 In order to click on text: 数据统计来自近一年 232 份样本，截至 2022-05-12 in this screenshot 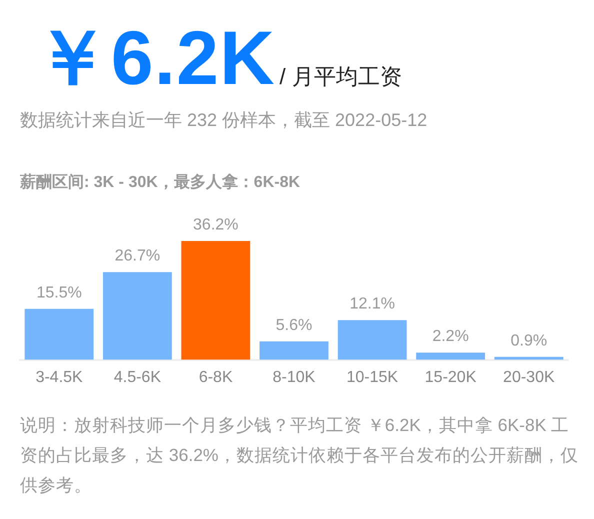, I will do `click(224, 120)`.